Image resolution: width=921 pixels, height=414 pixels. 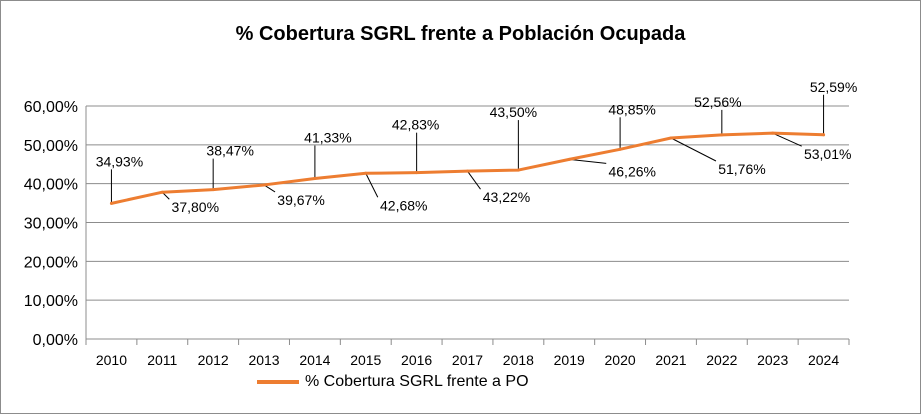 I want to click on y-tick-label: 20,00%, so click(x=51, y=262).